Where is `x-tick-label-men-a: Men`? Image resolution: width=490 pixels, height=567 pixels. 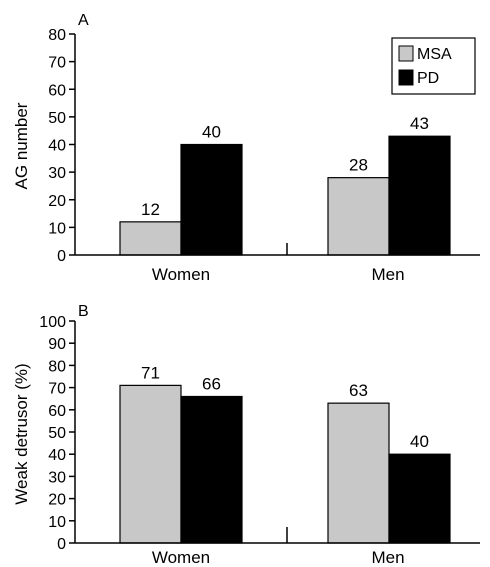
x-tick-label-men-a: Men is located at coordinates (387, 274).